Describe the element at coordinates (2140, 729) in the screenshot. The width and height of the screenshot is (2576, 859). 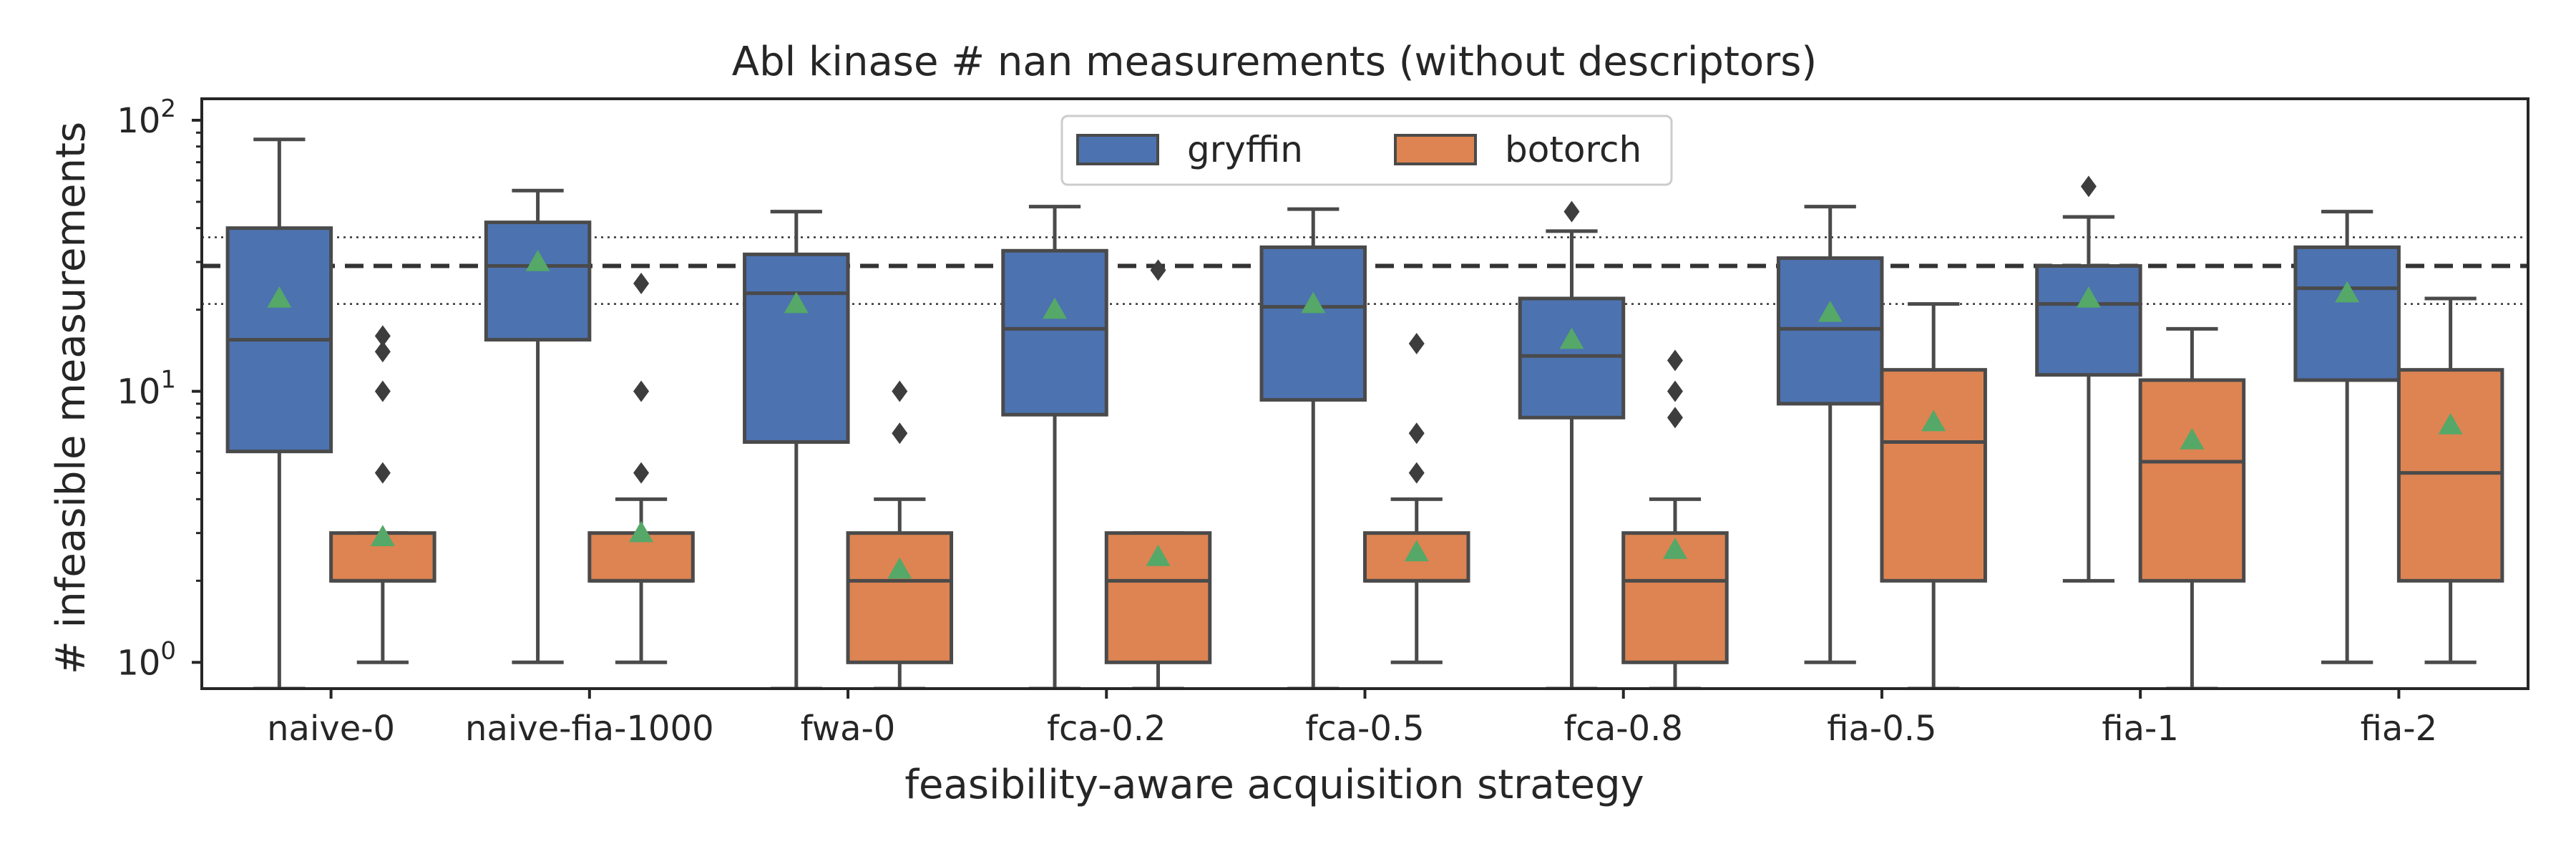
I see `x-tick-label: fia-1` at that location.